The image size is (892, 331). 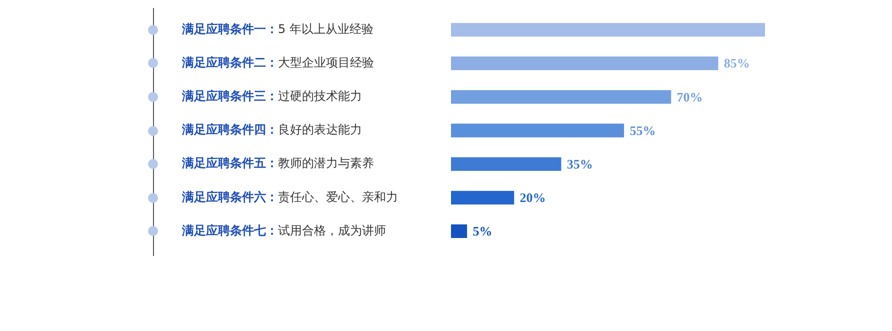 I want to click on y-tick-label: 满足应聘条件四：良好的表达能力, so click(x=271, y=129).